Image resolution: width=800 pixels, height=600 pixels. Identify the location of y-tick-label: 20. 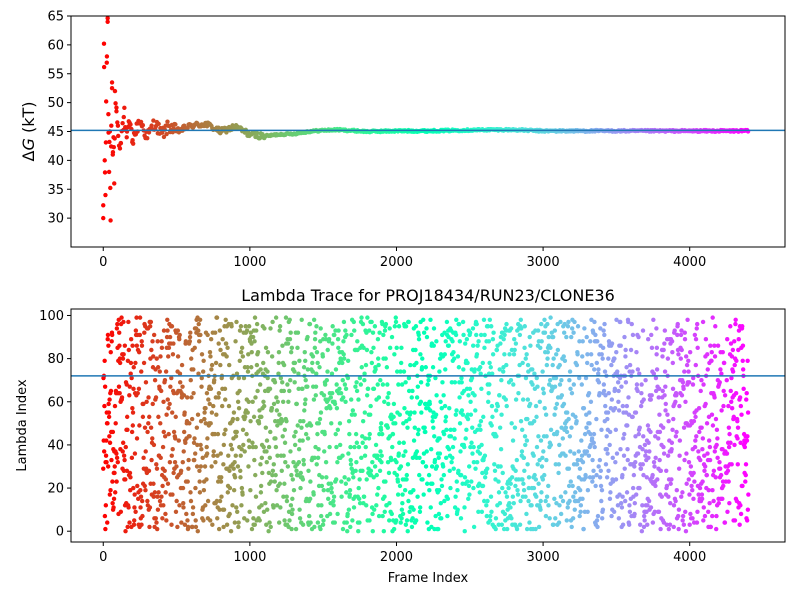
(55, 489).